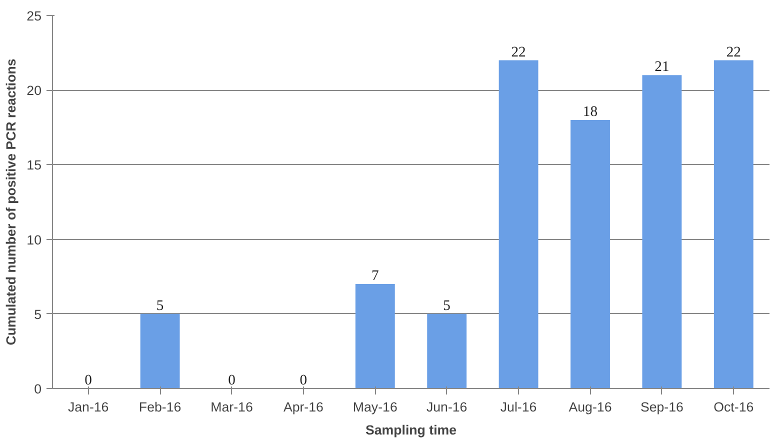 Image resolution: width=784 pixels, height=440 pixels. What do you see at coordinates (231, 407) in the screenshot?
I see `x-tick-label: Mar-16` at bounding box center [231, 407].